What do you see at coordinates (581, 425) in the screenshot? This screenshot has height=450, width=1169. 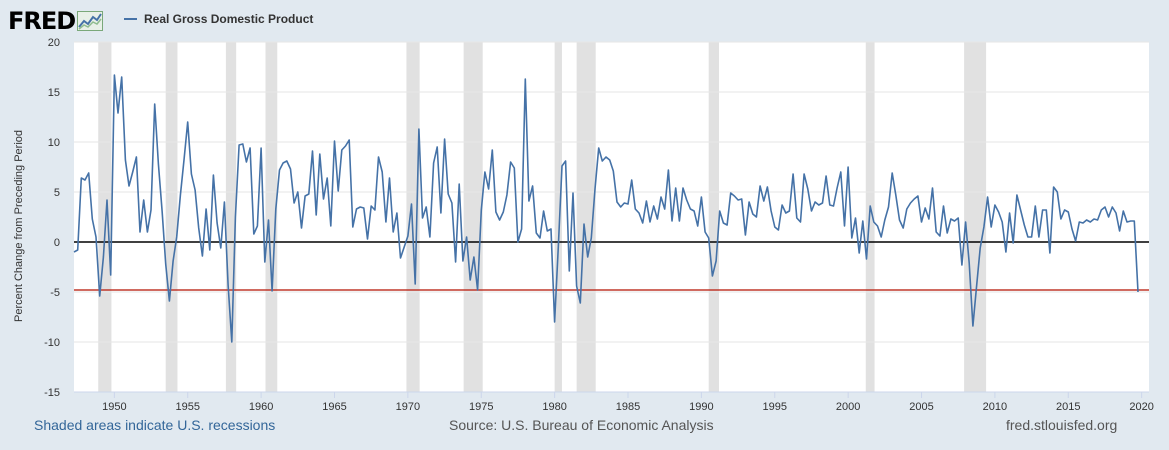 I see `source-note: Source: U.S. Bureau of Economic Analysis` at bounding box center [581, 425].